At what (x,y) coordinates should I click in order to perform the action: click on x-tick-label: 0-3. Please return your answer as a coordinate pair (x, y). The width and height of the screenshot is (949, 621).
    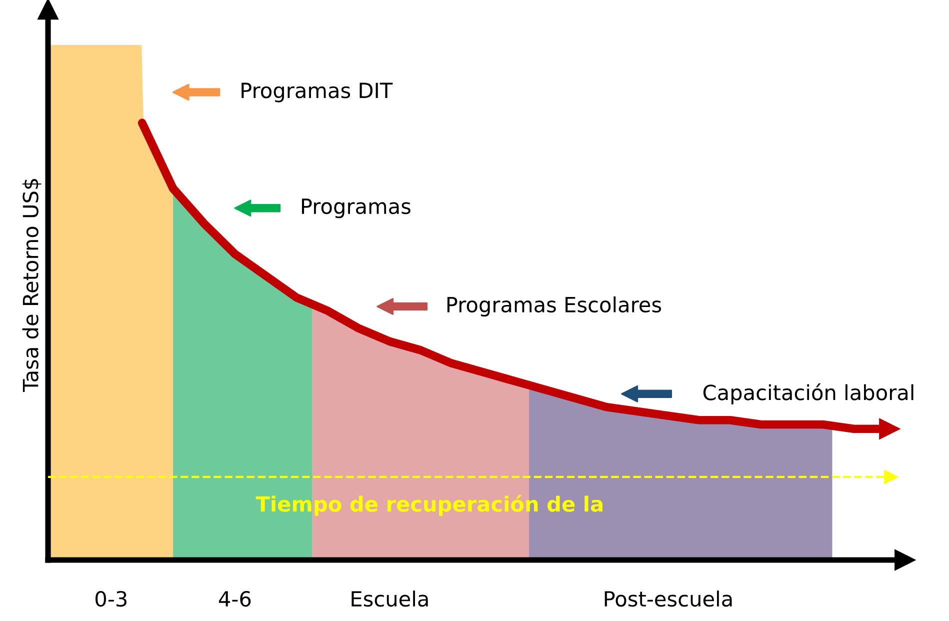
    Looking at the image, I should click on (111, 598).